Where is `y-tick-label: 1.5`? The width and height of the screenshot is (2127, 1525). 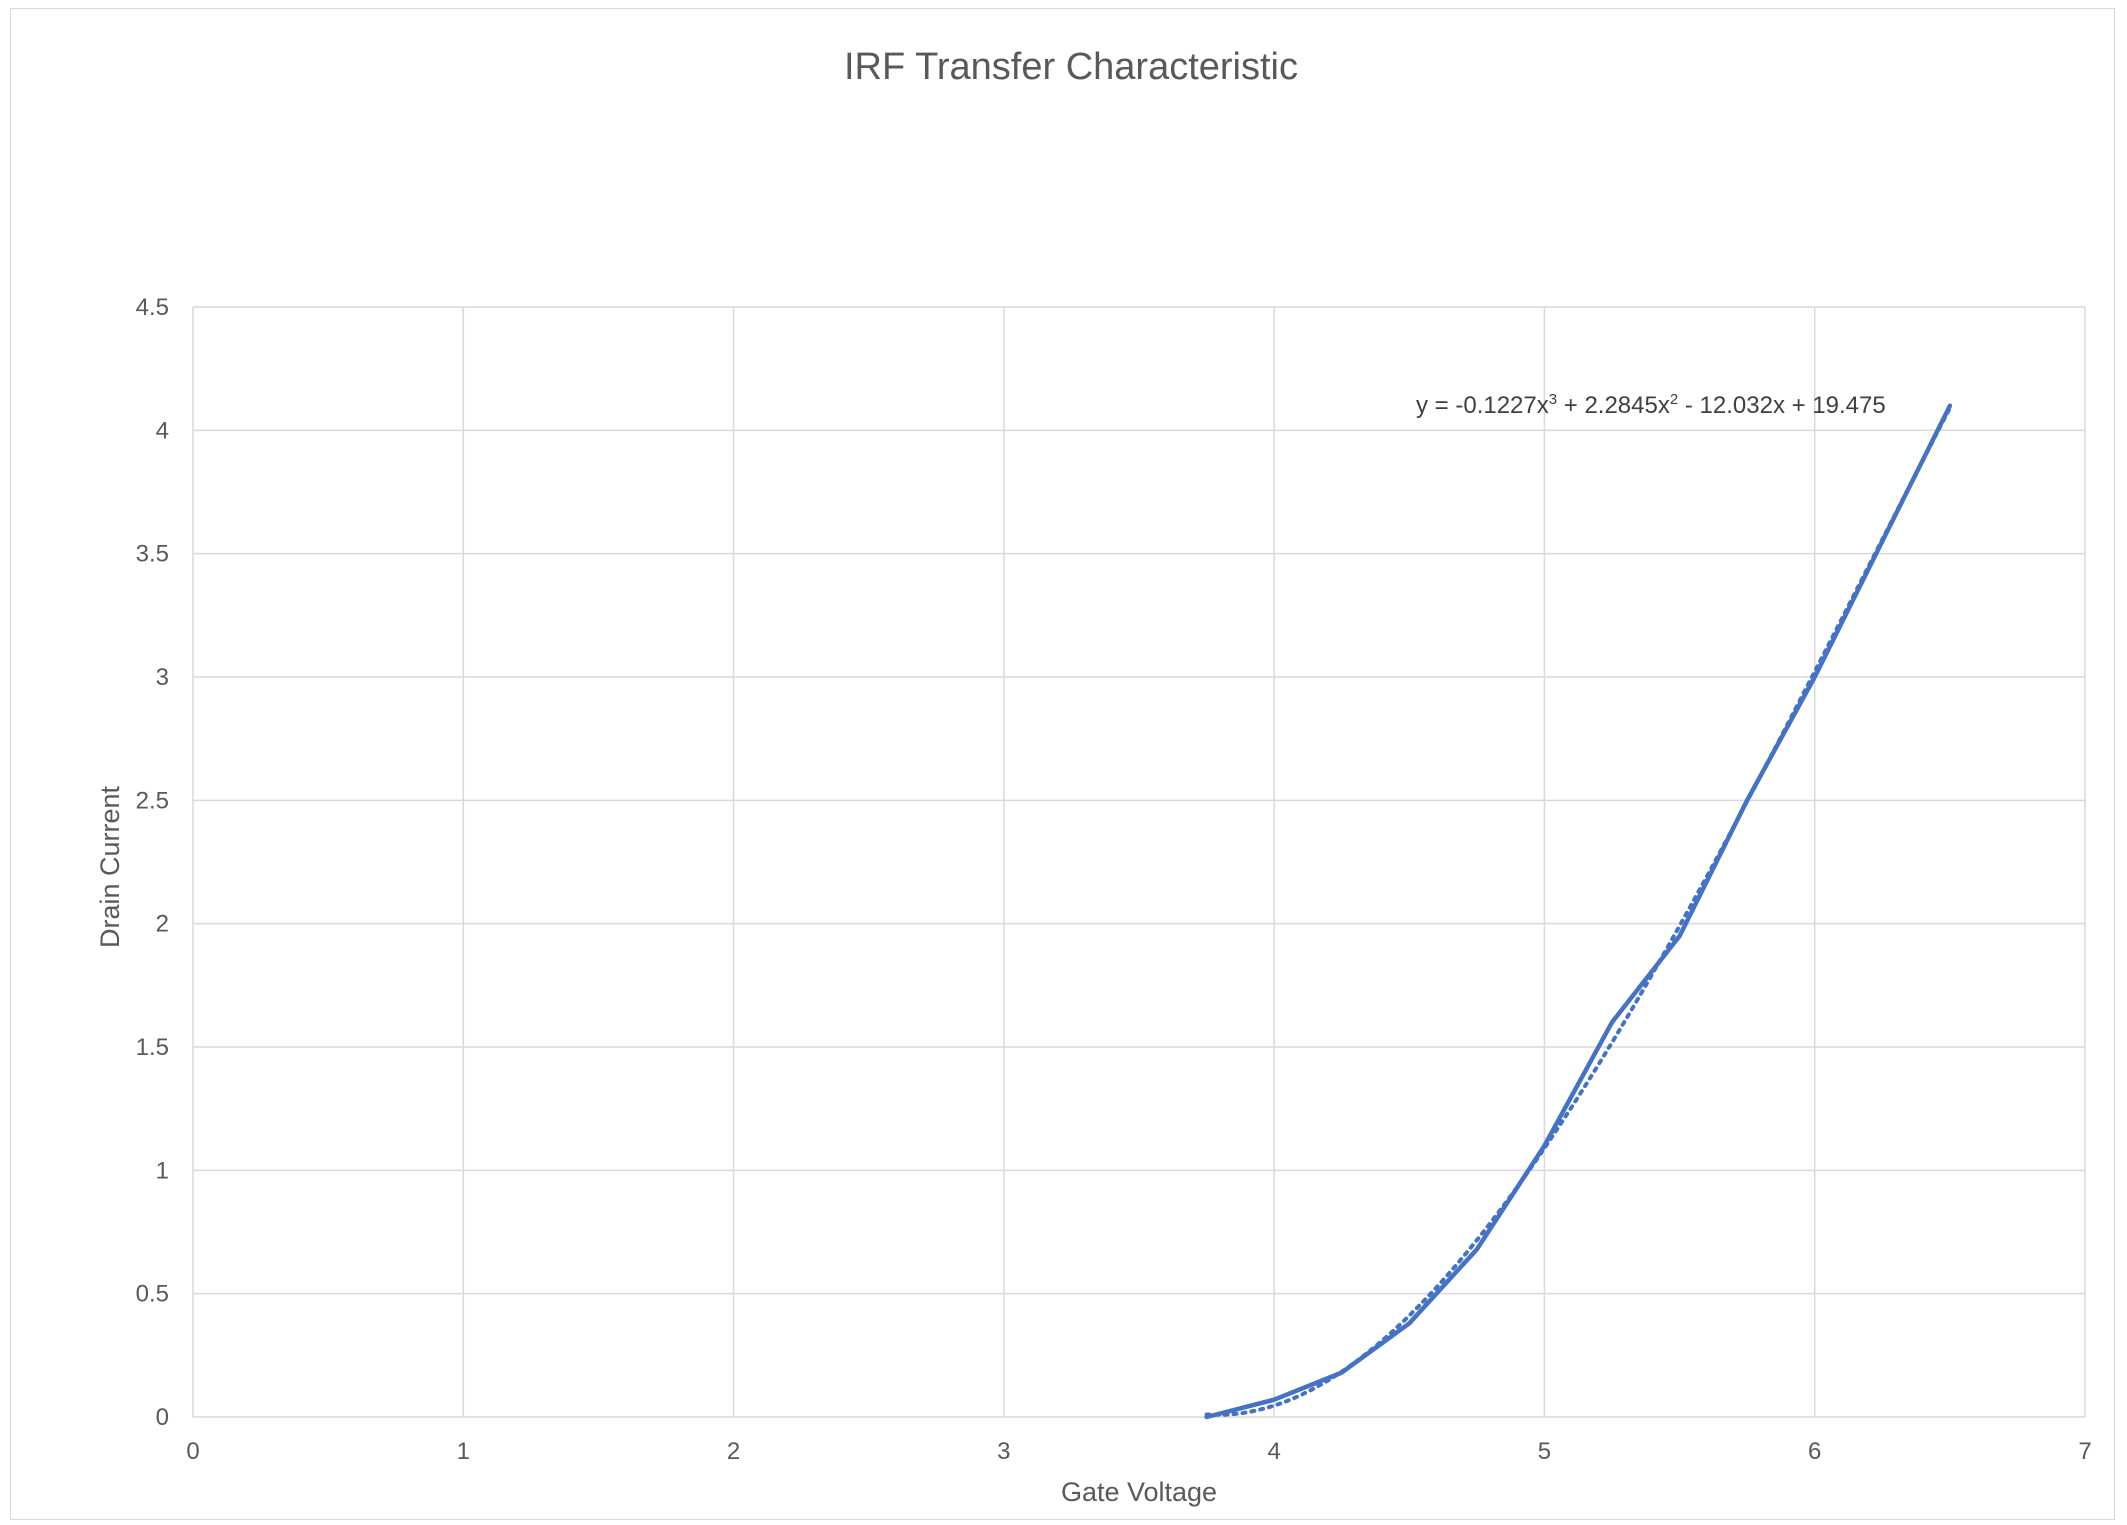 y-tick-label: 1.5 is located at coordinates (152, 1047).